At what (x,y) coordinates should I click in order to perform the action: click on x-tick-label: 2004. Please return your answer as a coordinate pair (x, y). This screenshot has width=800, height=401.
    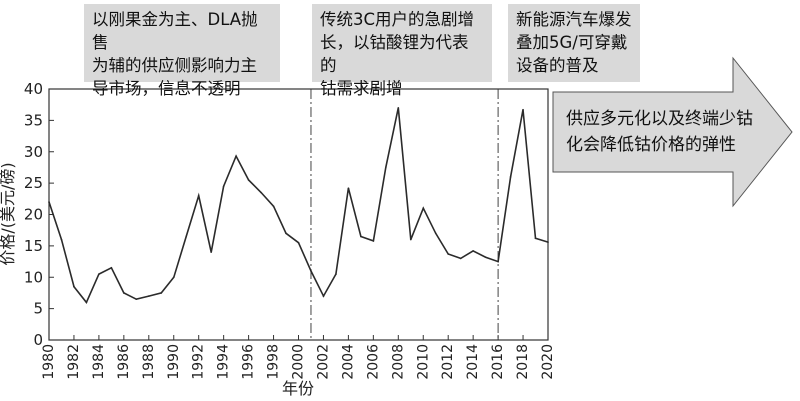
    Looking at the image, I should click on (348, 362).